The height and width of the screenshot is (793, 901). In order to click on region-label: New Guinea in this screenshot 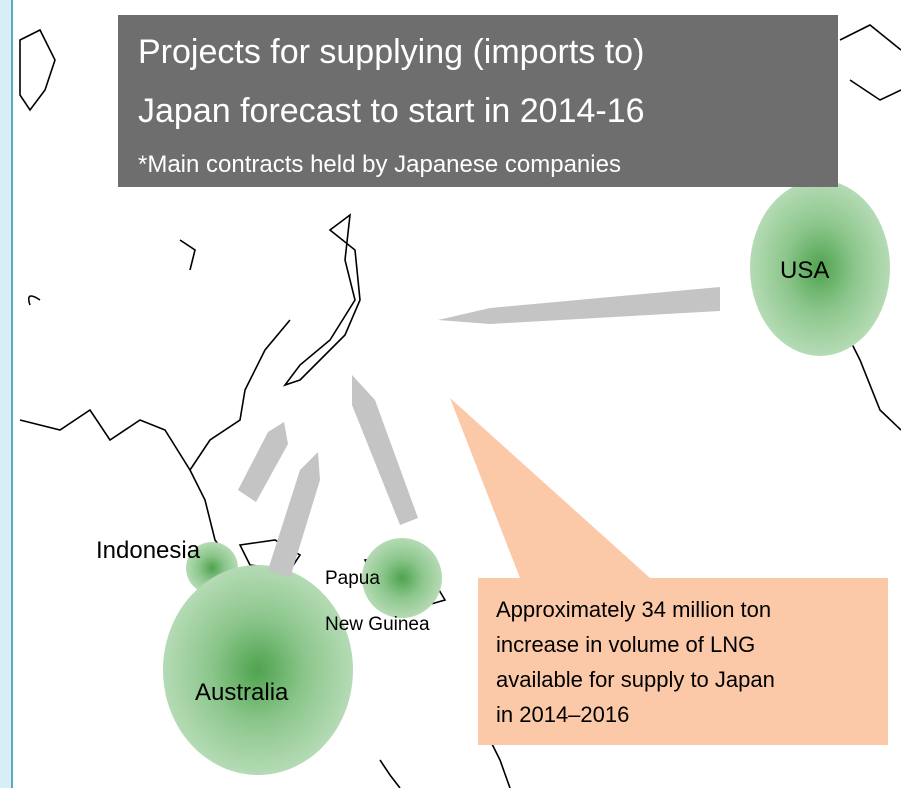, I will do `click(377, 624)`.